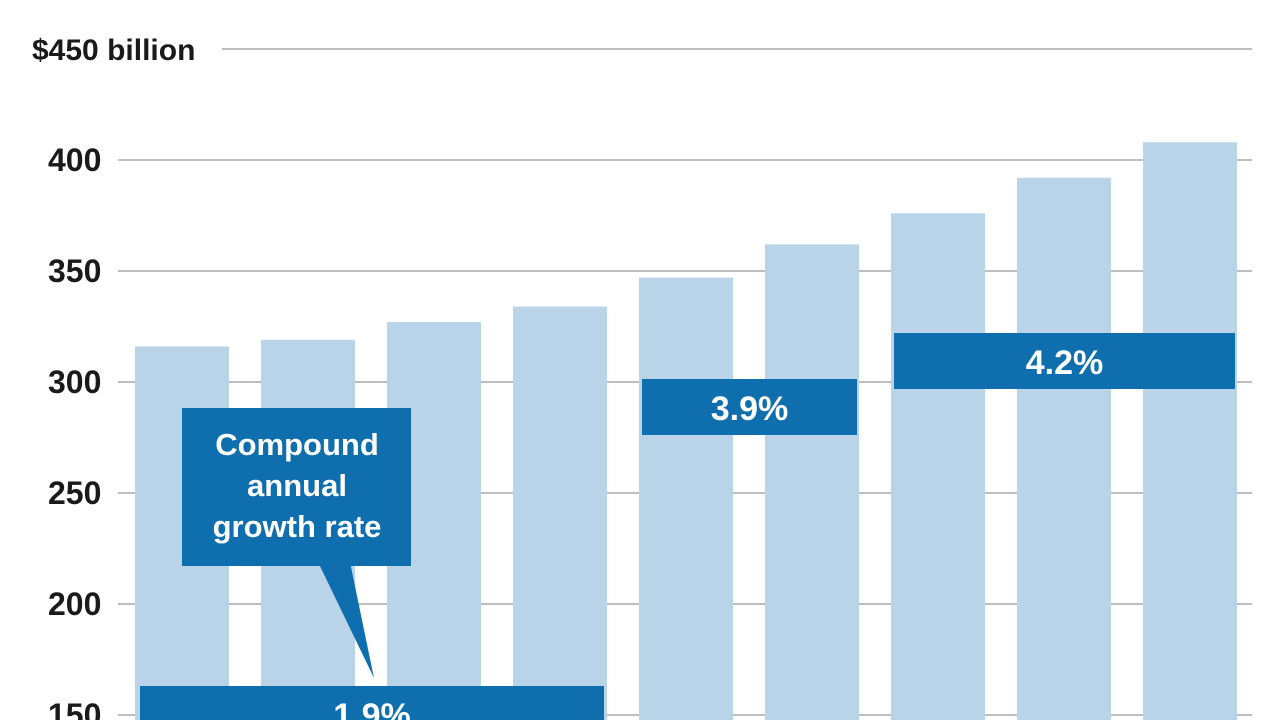  I want to click on callout-box, so click(296, 487).